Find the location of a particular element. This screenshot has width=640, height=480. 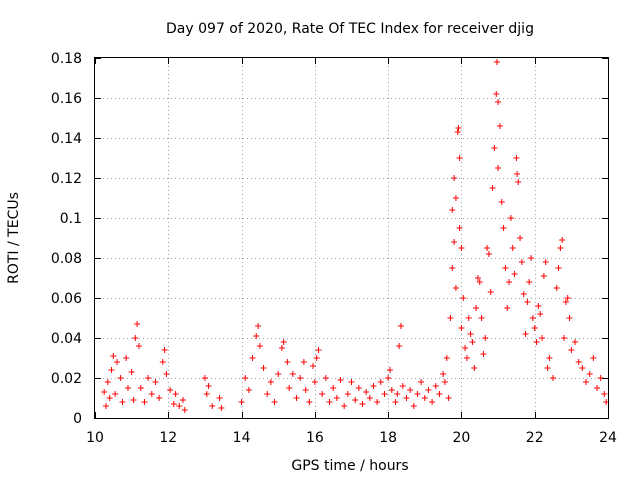

y-tick-label: 0 is located at coordinates (77, 419).